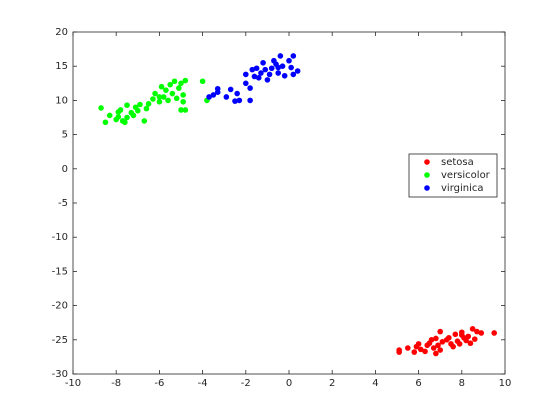 Image resolution: width=560 pixels, height=420 pixels. I want to click on x-tick-label: 4, so click(375, 383).